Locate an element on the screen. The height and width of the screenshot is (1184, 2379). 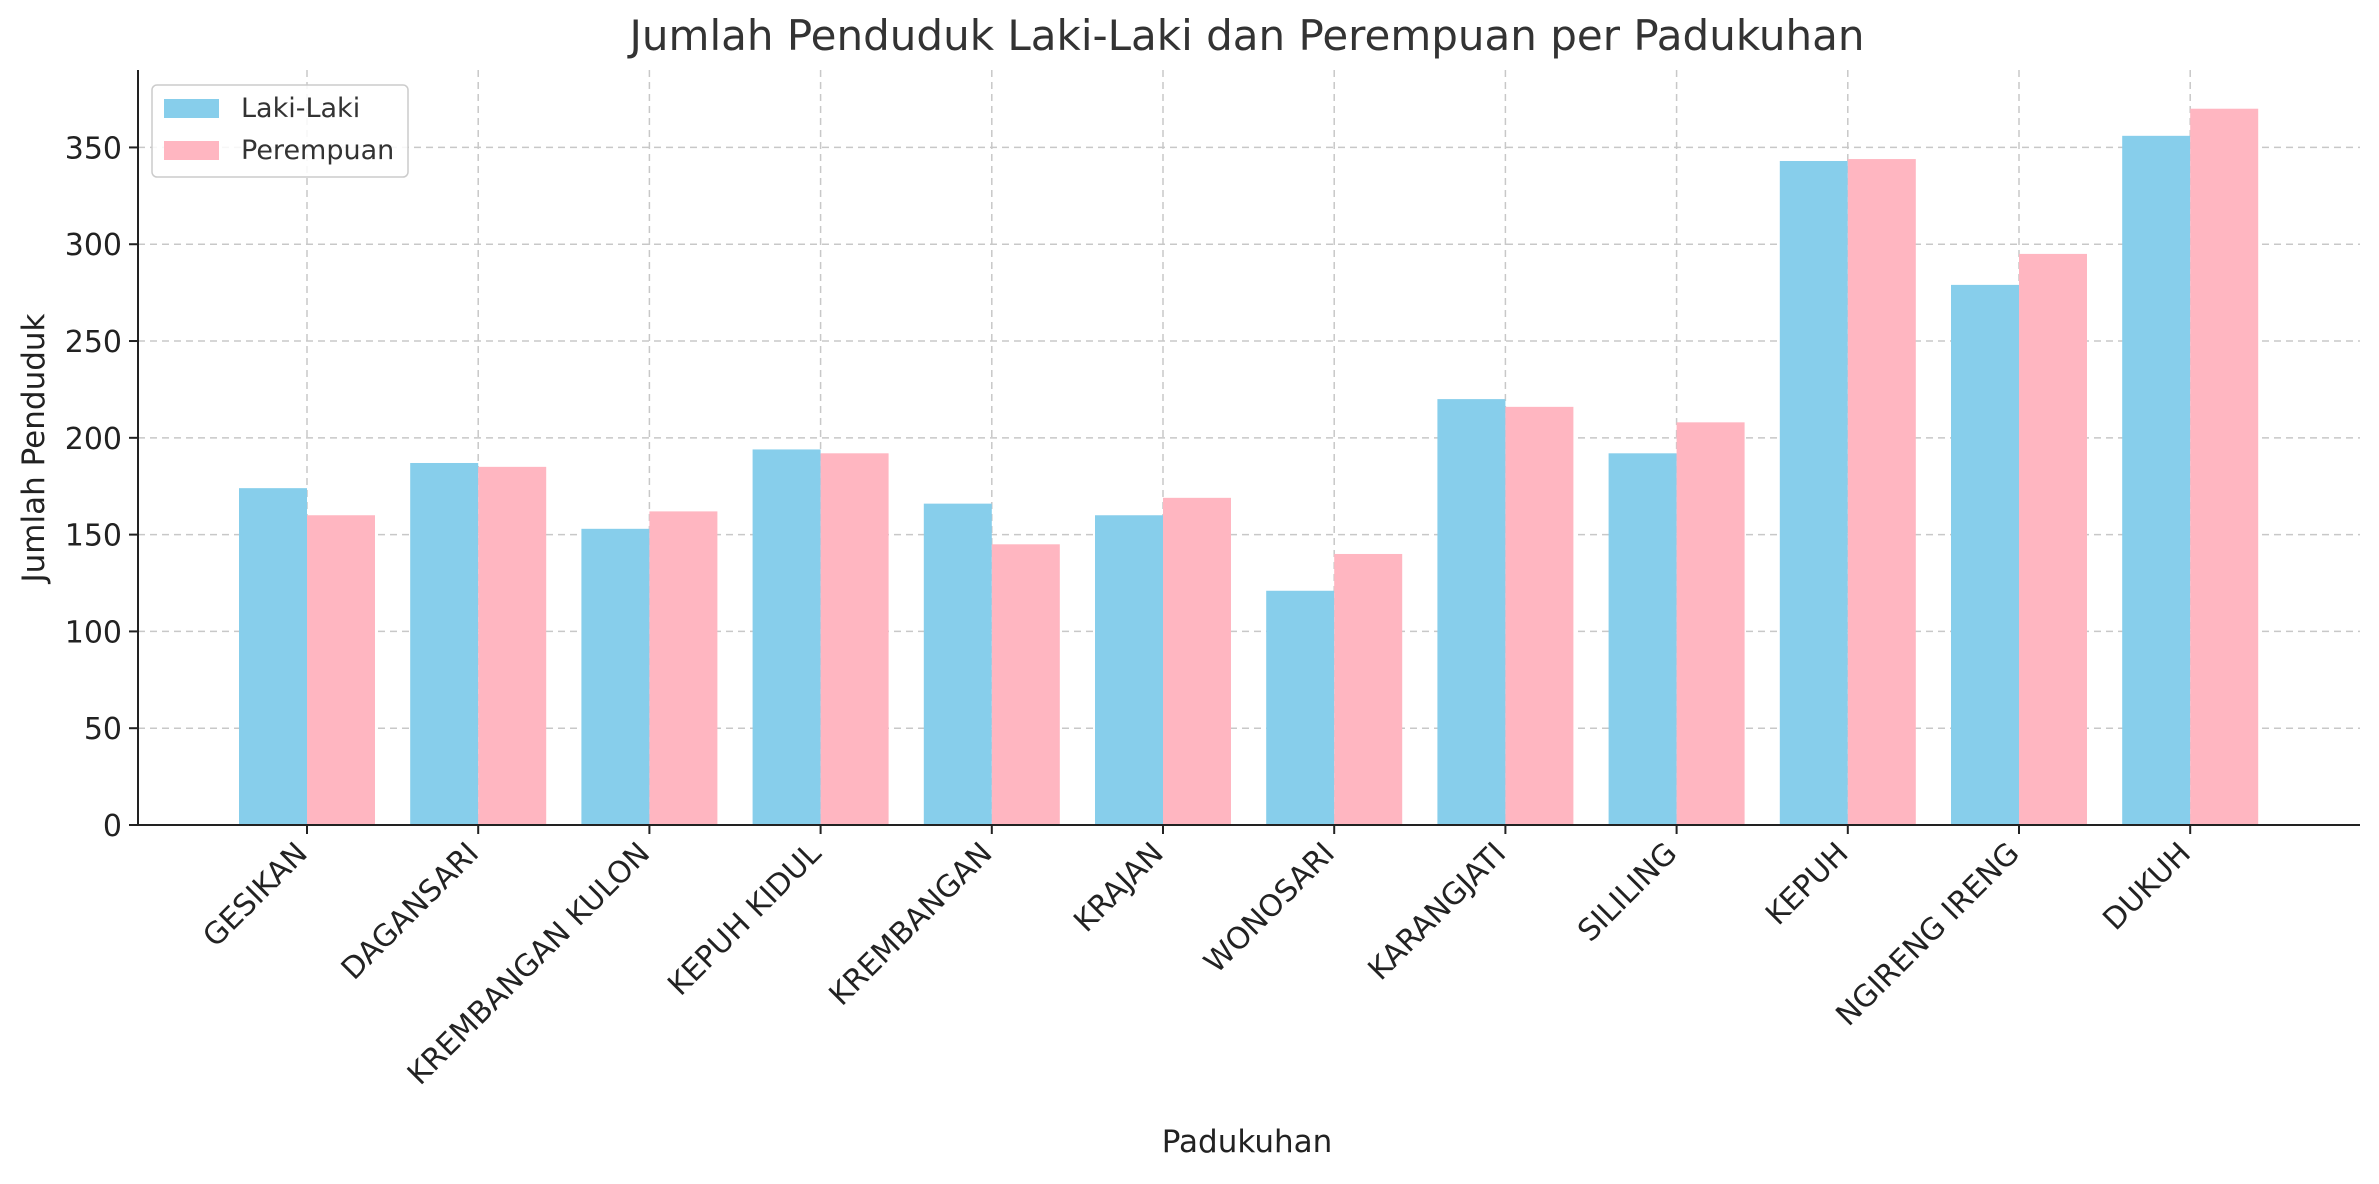
y-tick-label: 50 is located at coordinates (103, 729).